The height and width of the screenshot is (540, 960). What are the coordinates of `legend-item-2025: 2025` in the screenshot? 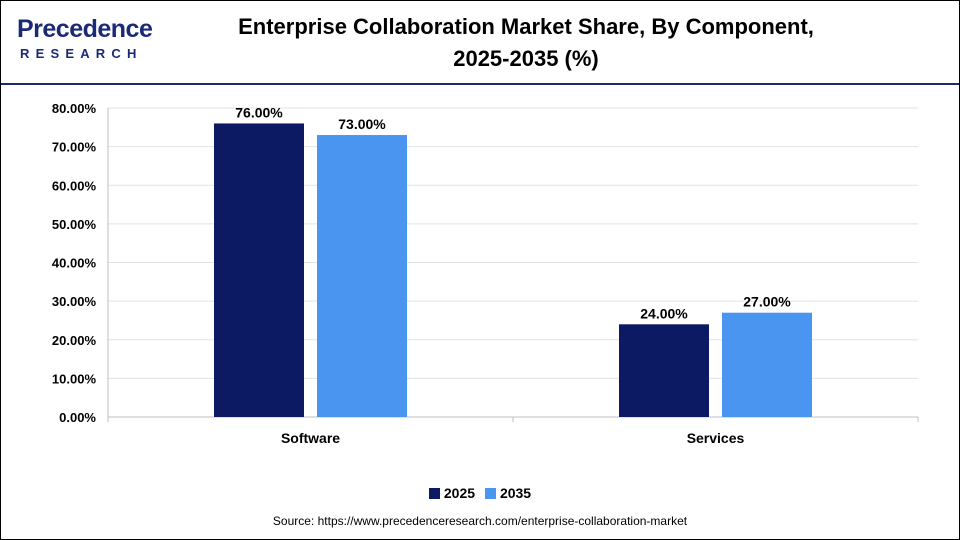 It's located at (452, 493).